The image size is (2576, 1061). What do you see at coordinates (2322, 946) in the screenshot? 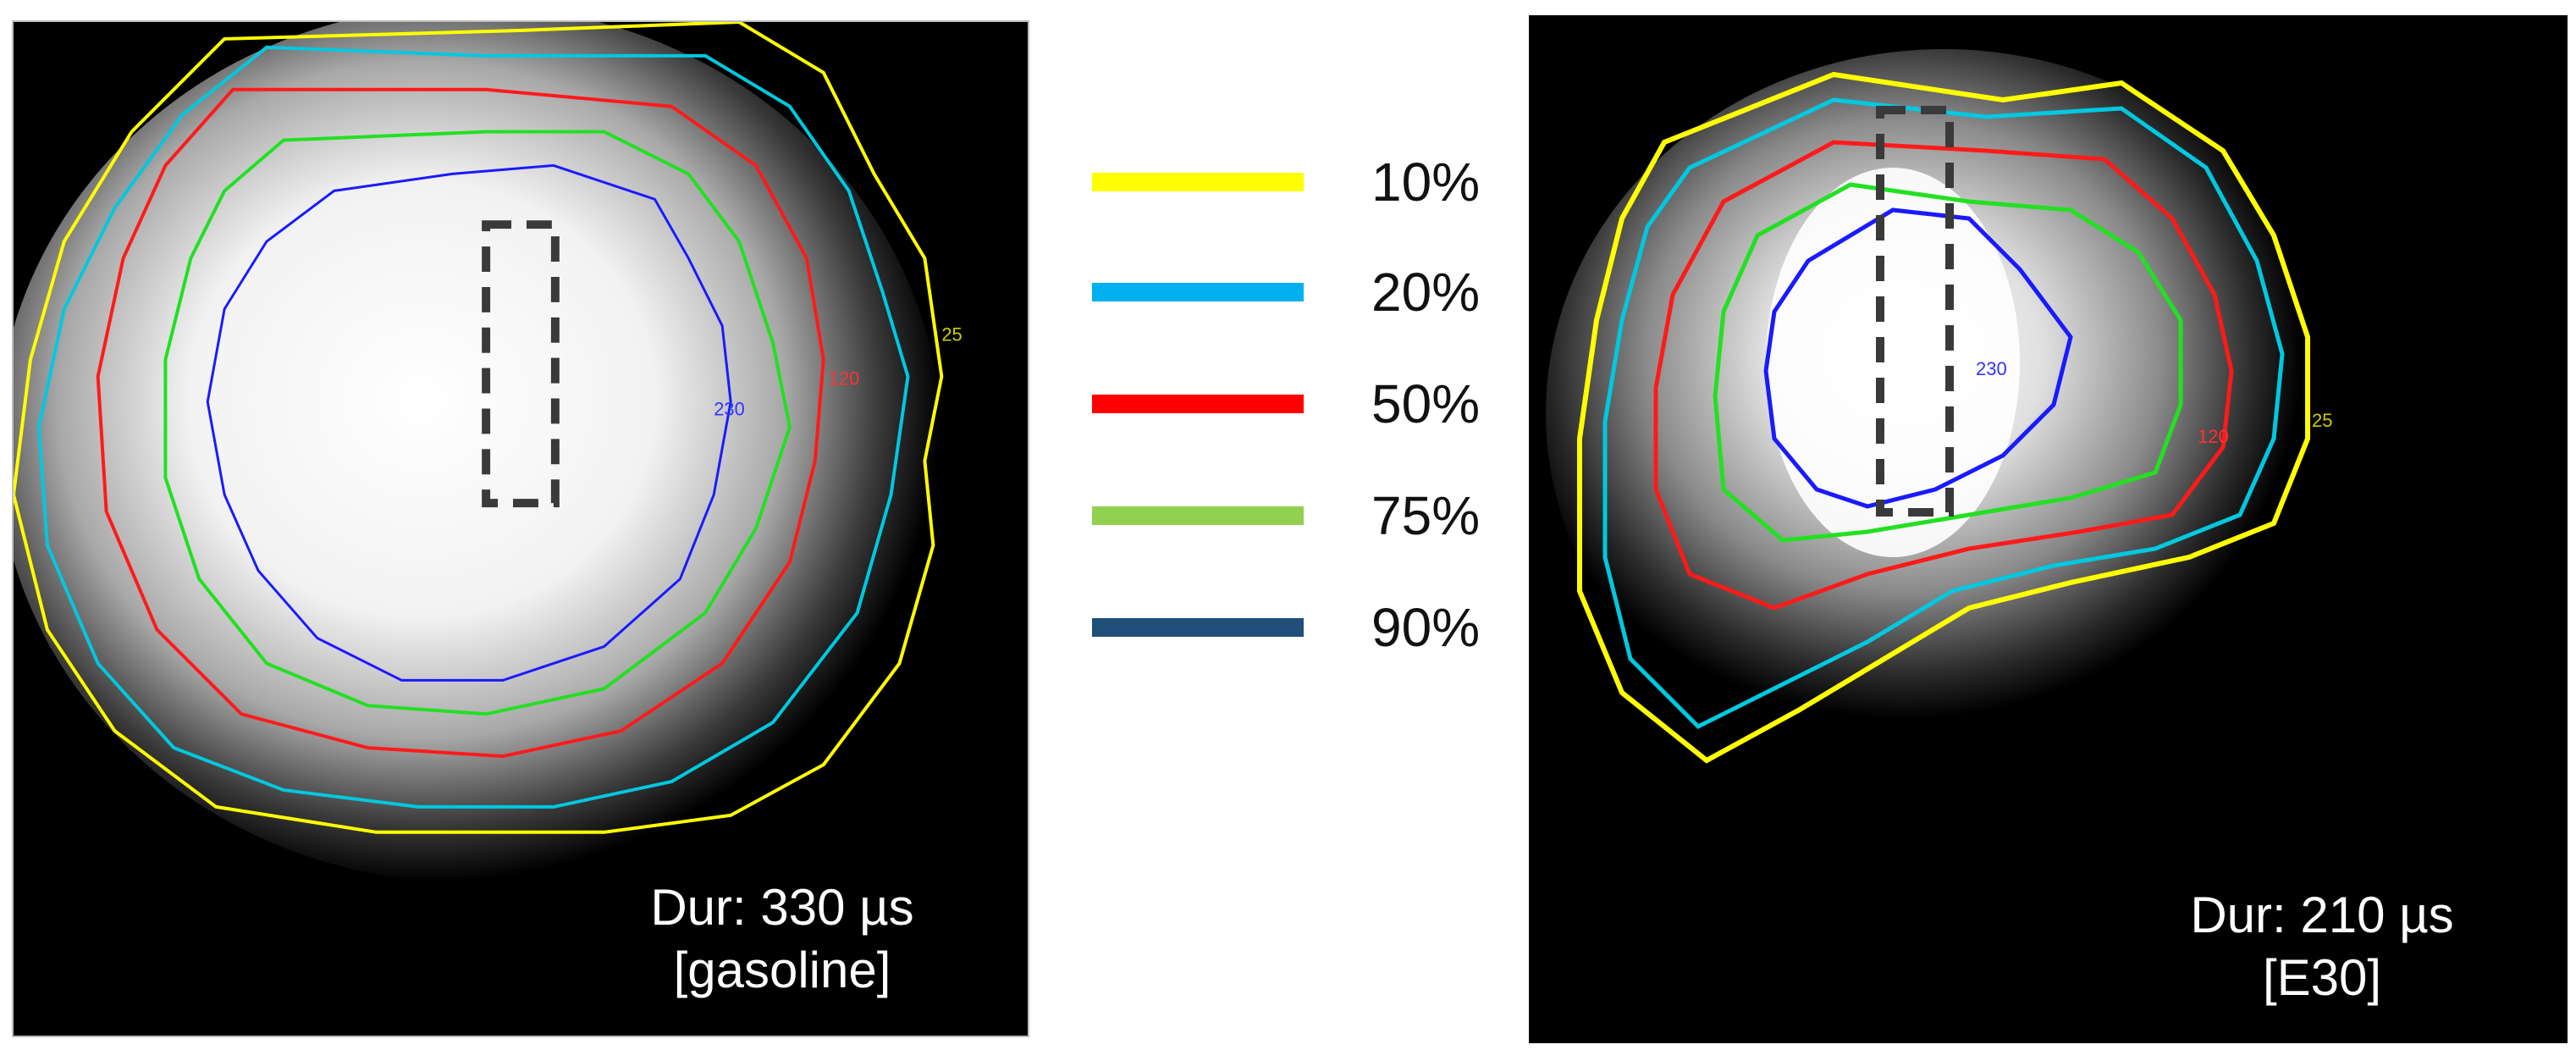
I see `caption-e30: Dur: 210 µs [E30]` at bounding box center [2322, 946].